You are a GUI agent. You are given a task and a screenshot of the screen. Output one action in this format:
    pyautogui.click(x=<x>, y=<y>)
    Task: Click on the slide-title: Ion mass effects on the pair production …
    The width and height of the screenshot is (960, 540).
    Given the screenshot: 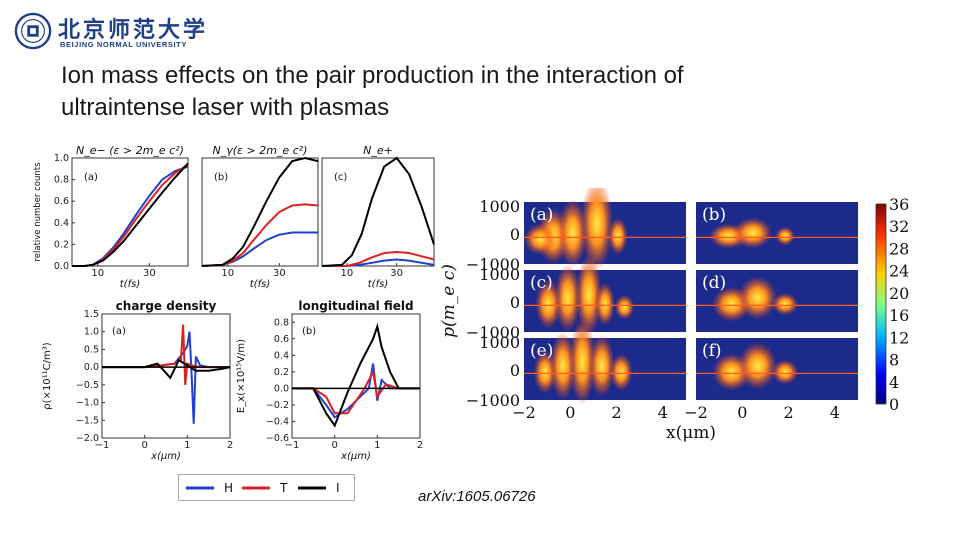 What is the action you would take?
    pyautogui.click(x=461, y=92)
    